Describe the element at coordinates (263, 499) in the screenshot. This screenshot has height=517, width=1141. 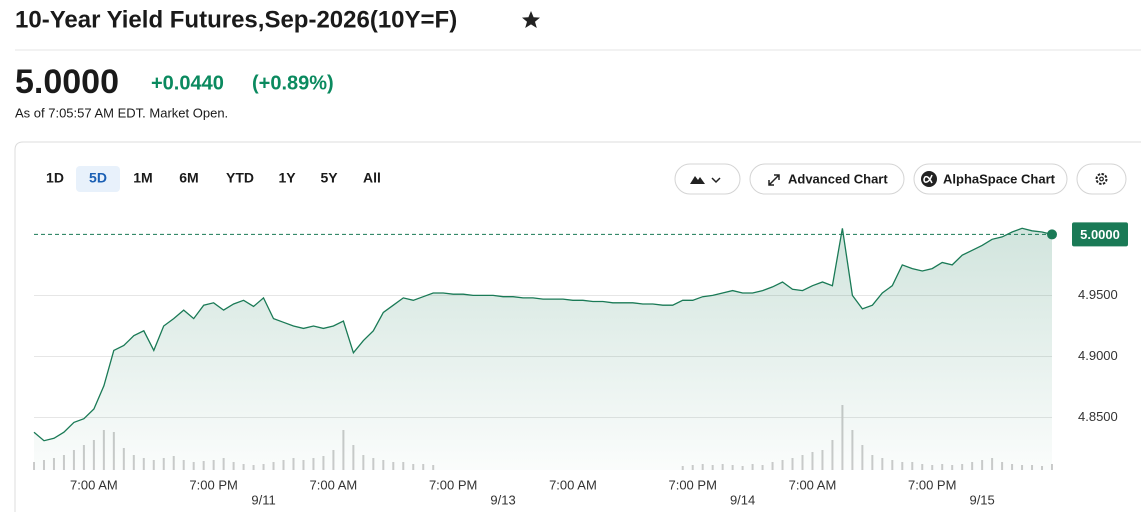
I see `x-date-label: 9/11` at that location.